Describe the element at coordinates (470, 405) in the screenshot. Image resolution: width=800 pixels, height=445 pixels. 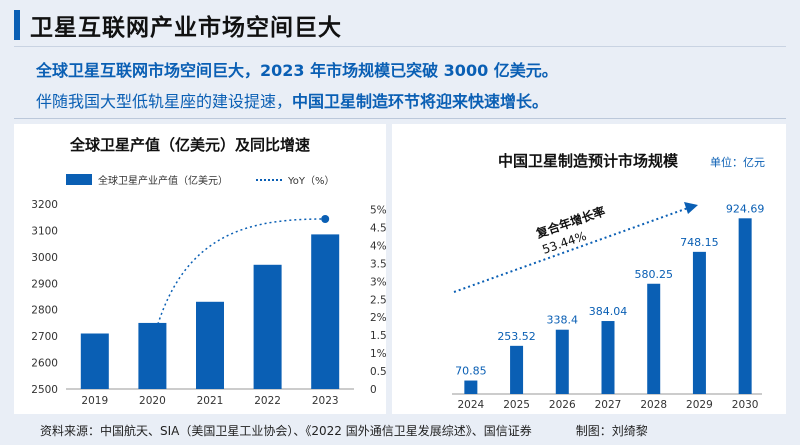
I see `x-tick-label: 2024` at that location.